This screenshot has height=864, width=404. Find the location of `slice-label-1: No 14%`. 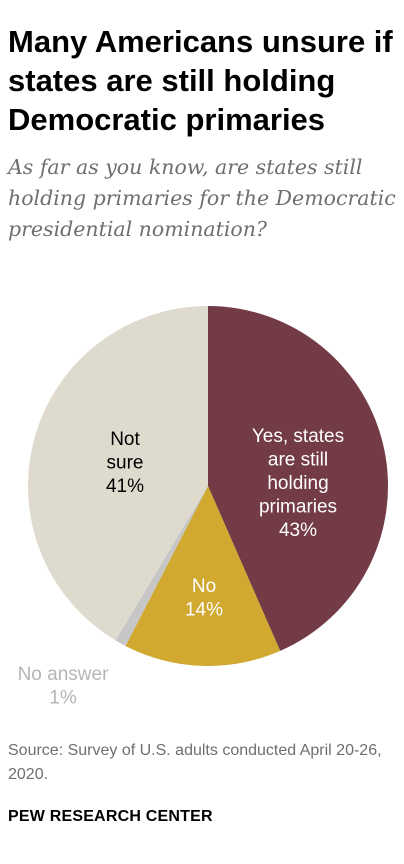

slice-label-1: No 14% is located at coordinates (204, 598).